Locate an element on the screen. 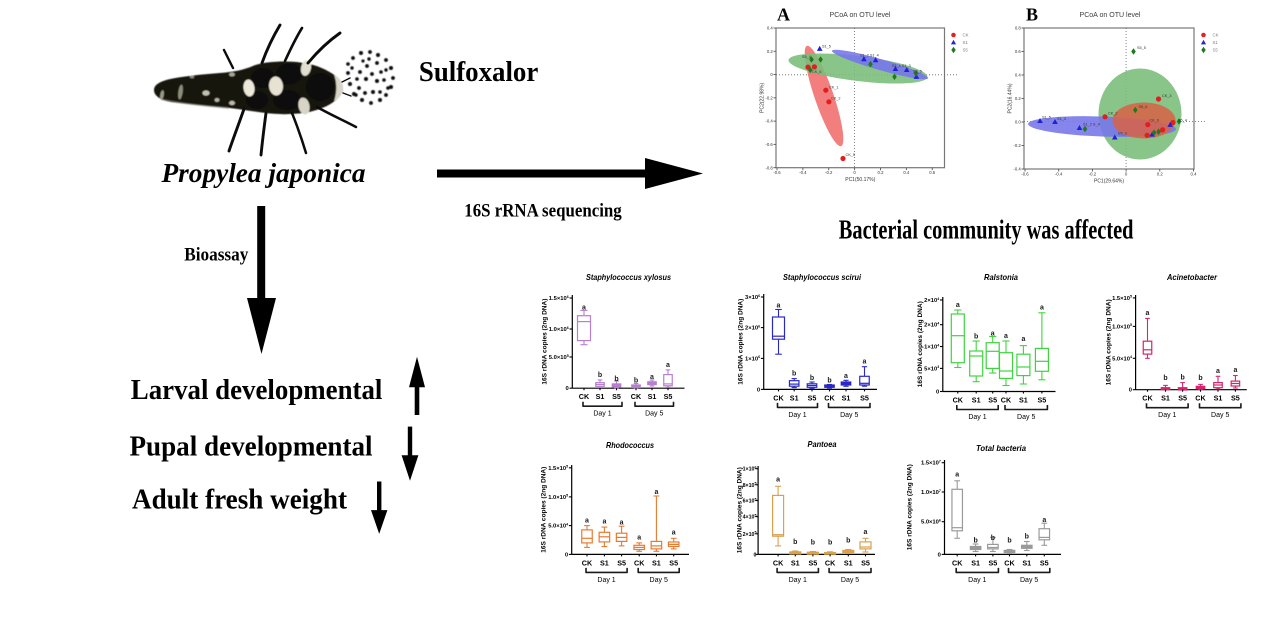 The height and width of the screenshot is (636, 1269). svg-text: 6×10⁵ is located at coordinates (750, 500).